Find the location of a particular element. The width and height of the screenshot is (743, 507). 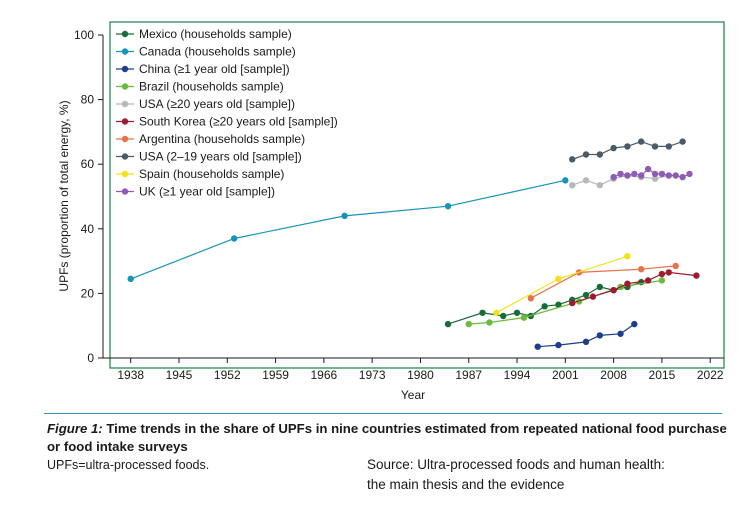

legend-entry-label: Mexico (households sample) is located at coordinates (215, 34).